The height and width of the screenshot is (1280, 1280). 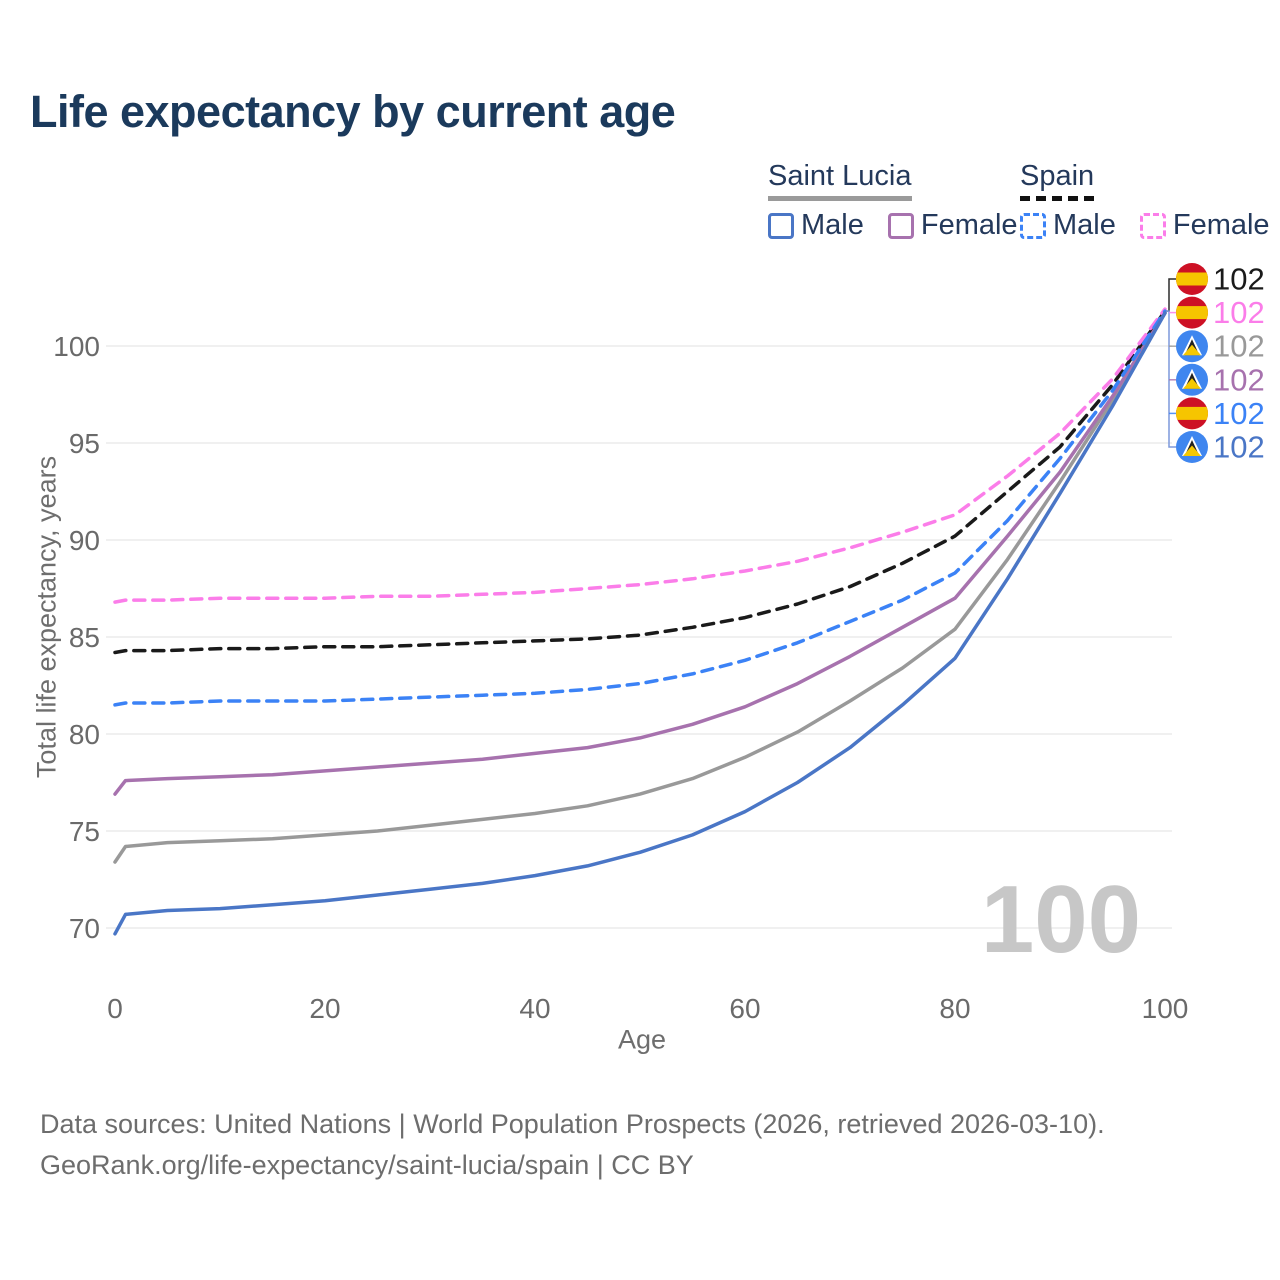 What do you see at coordinates (353, 111) in the screenshot?
I see `page-title: Life expectancy by current age` at bounding box center [353, 111].